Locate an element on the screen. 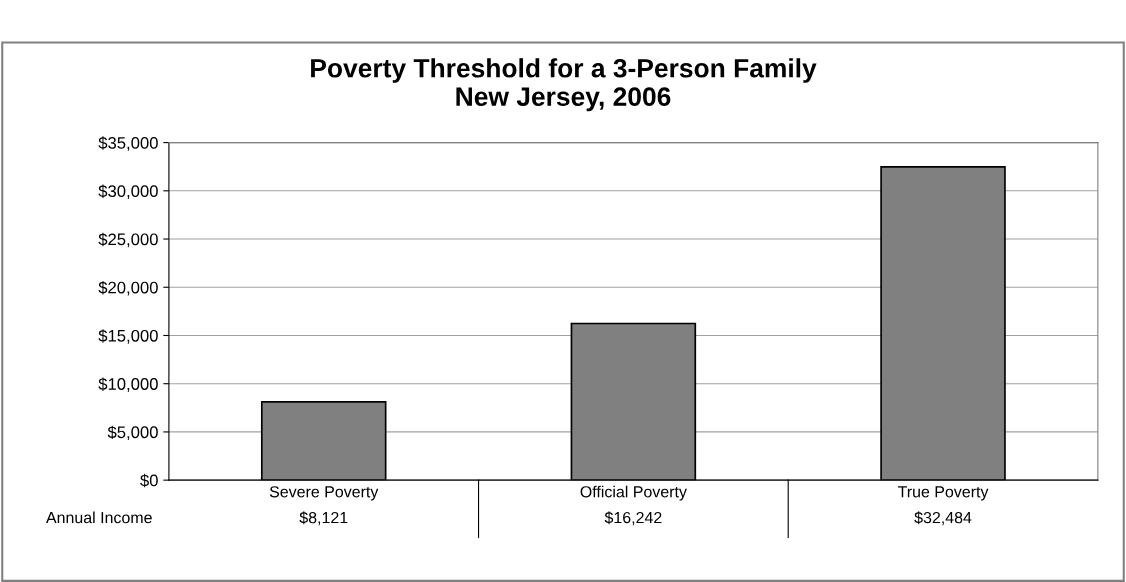 The image size is (1126, 582). y-tick-label: $0 is located at coordinates (149, 480).